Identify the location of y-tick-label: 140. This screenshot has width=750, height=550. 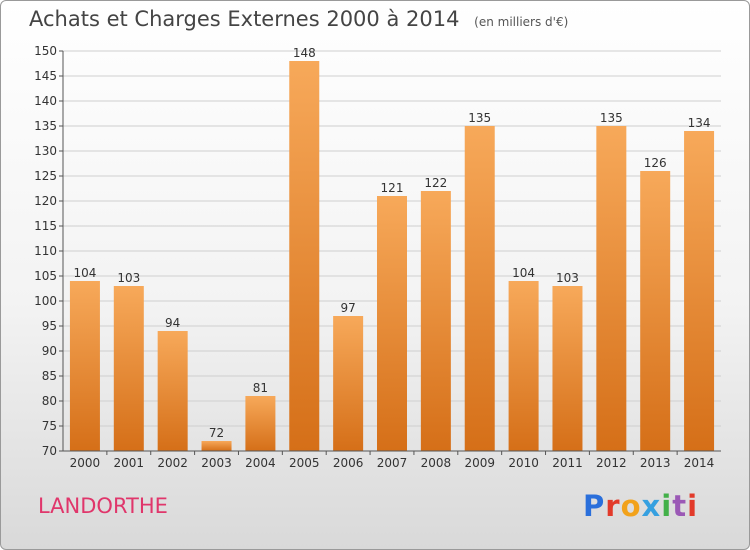
(45, 101).